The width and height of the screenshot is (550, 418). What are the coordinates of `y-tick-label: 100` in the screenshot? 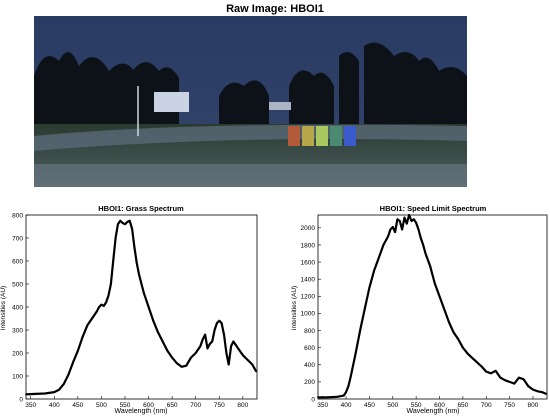 It's located at (17, 376).